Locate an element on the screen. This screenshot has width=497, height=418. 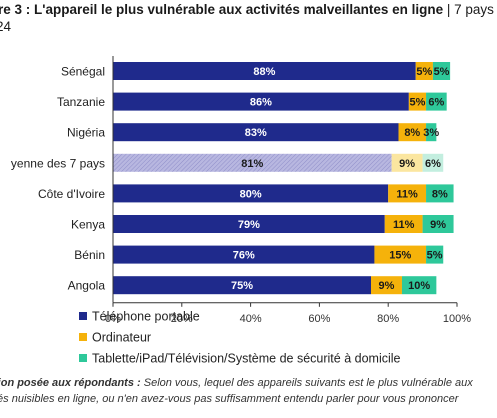
legend-label-computer: Ordinateur is located at coordinates (121, 338).